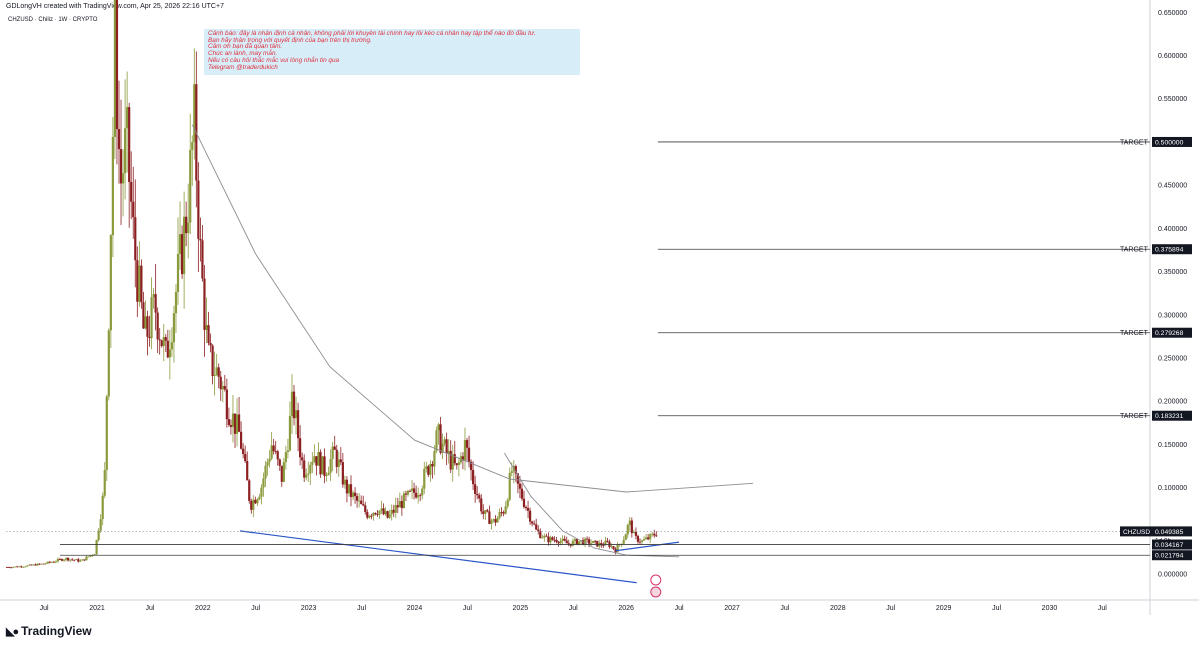  What do you see at coordinates (1169, 556) in the screenshot?
I see `price-label: 0.021794` at bounding box center [1169, 556].